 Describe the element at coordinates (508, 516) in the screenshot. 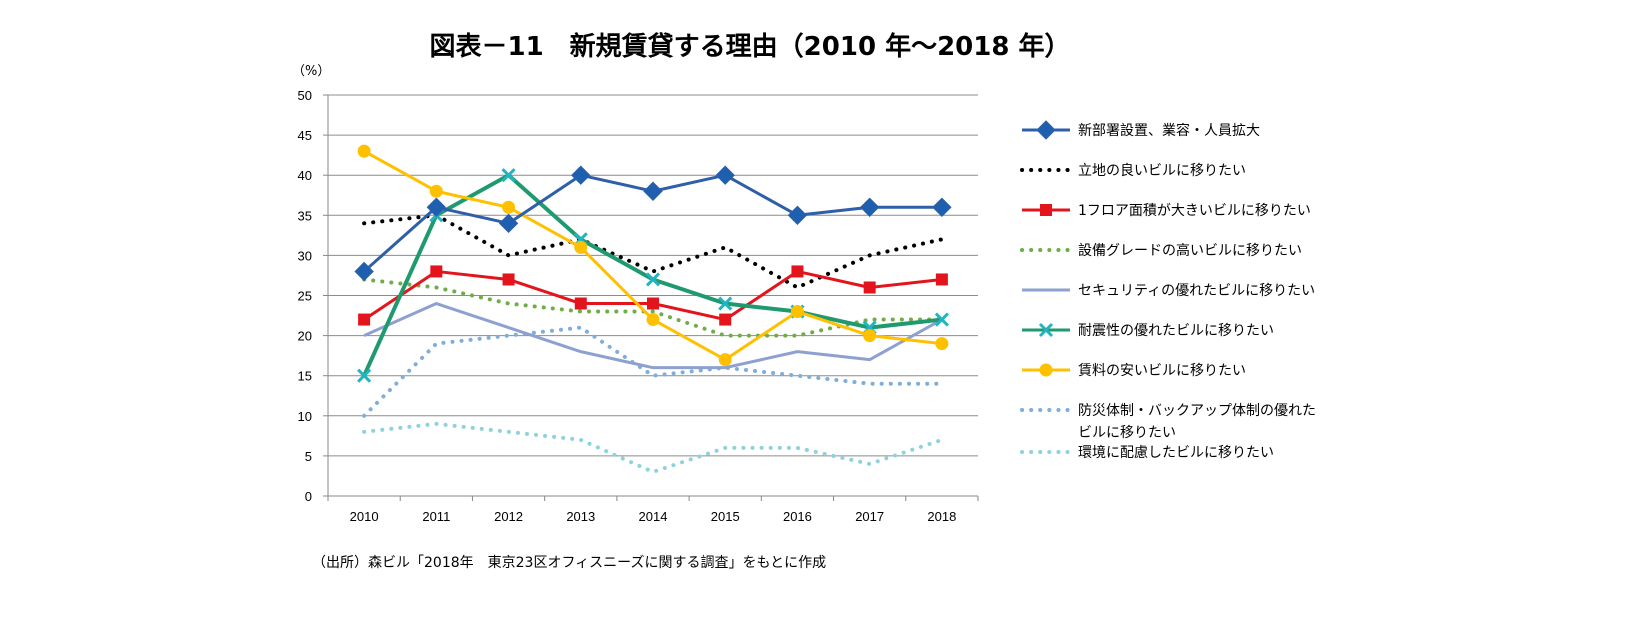

I see `x-tick-label: 2012` at that location.